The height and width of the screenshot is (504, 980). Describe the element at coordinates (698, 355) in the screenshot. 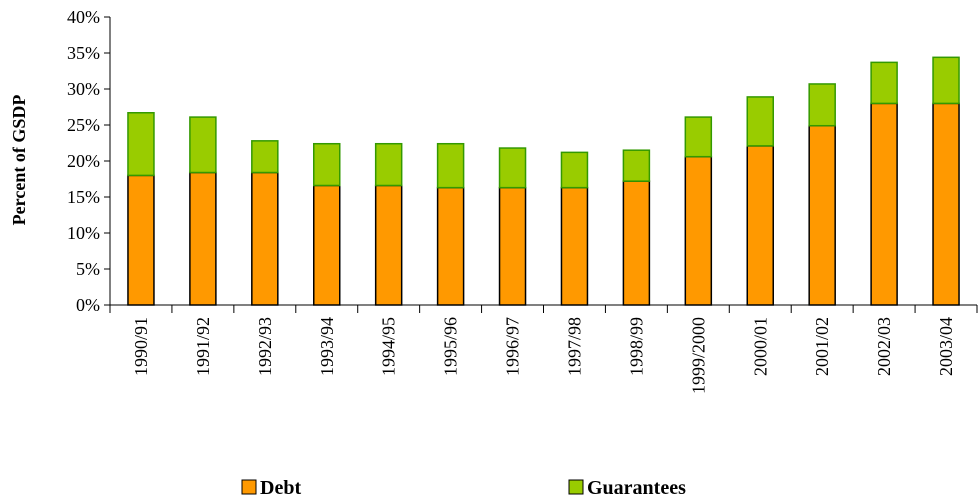

I see `x-tick-label: 1999/2000` at that location.